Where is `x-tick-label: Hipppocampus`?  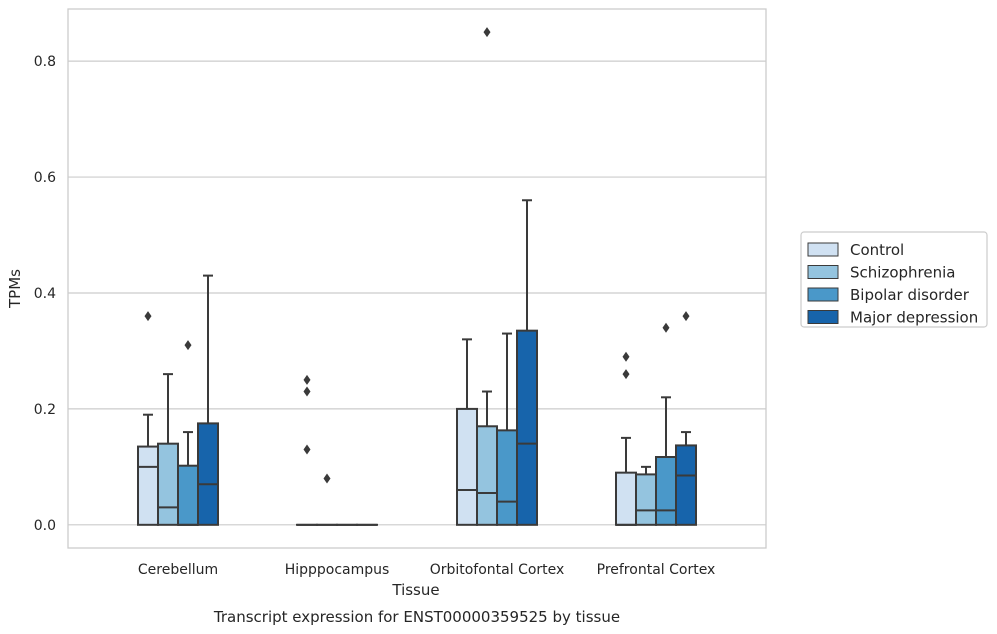
x-tick-label: Hipppocampus is located at coordinates (337, 570).